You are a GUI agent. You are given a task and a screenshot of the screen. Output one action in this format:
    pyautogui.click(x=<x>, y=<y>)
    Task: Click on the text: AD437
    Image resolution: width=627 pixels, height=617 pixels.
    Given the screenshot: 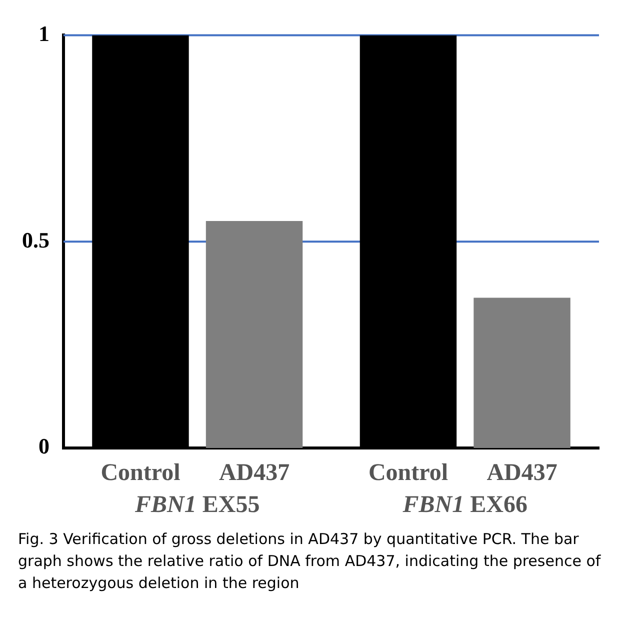 What is the action you would take?
    pyautogui.click(x=522, y=473)
    